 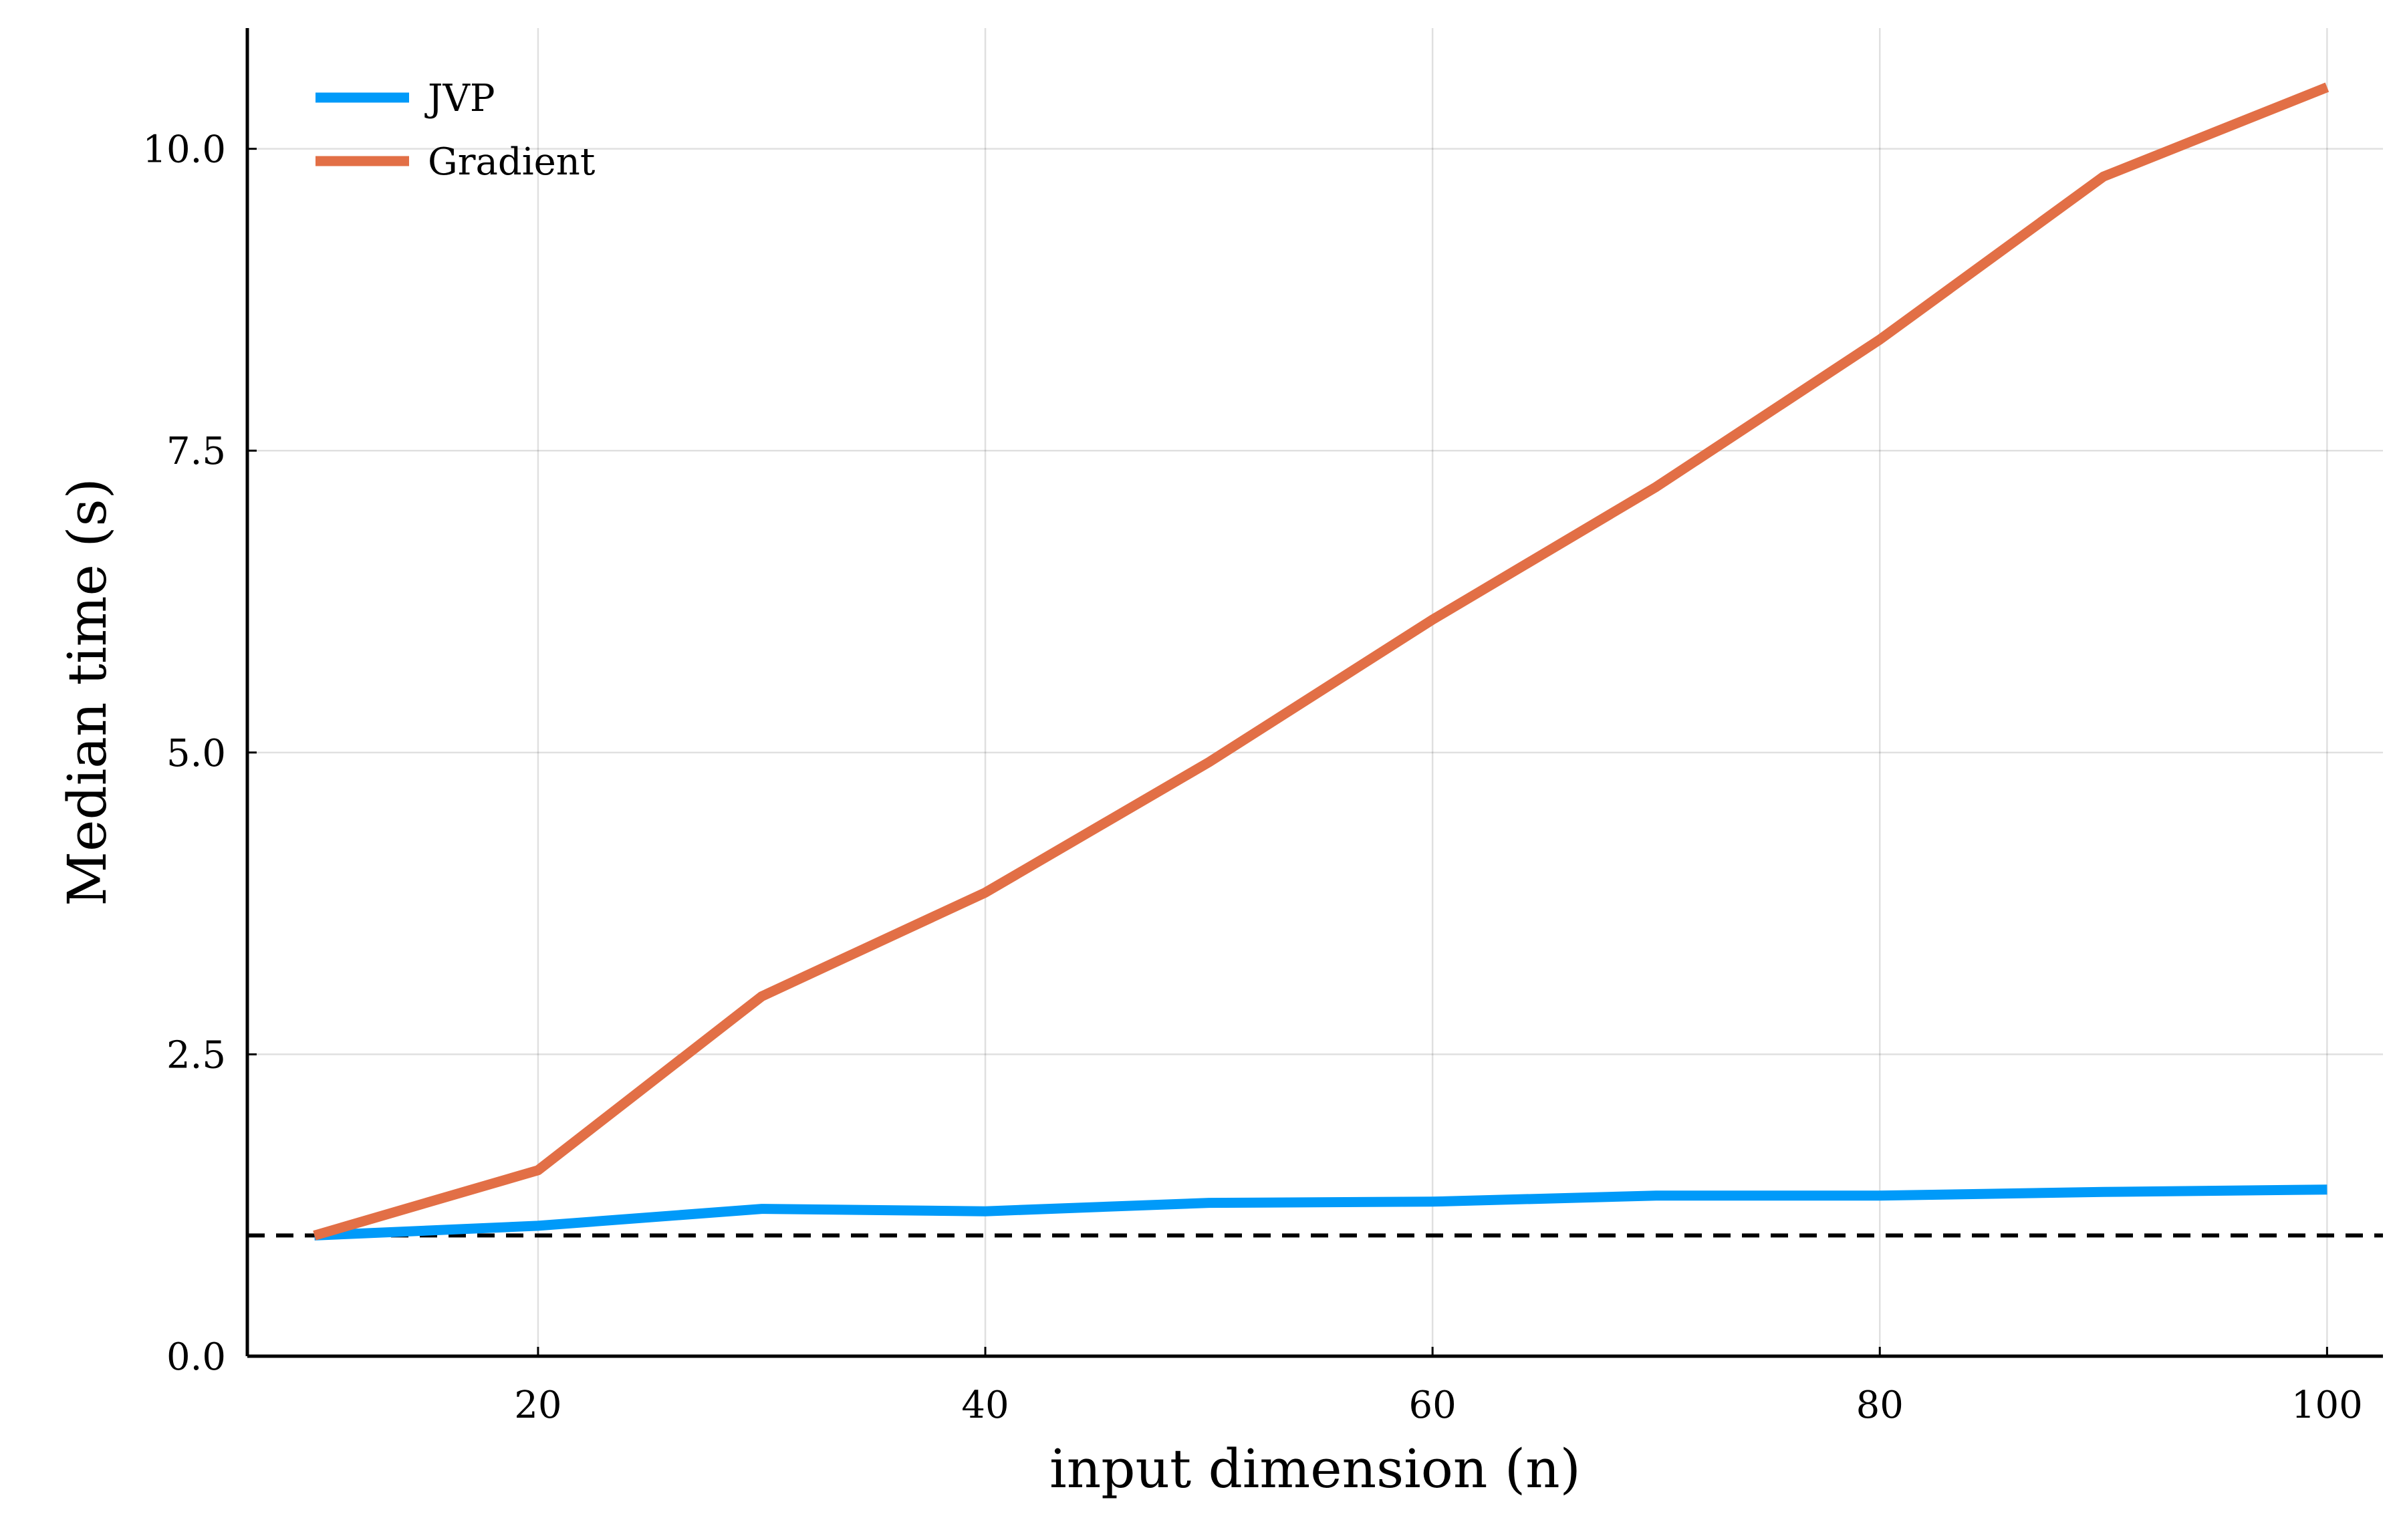 I want to click on y-tick-label: 7.5, so click(x=196, y=451).